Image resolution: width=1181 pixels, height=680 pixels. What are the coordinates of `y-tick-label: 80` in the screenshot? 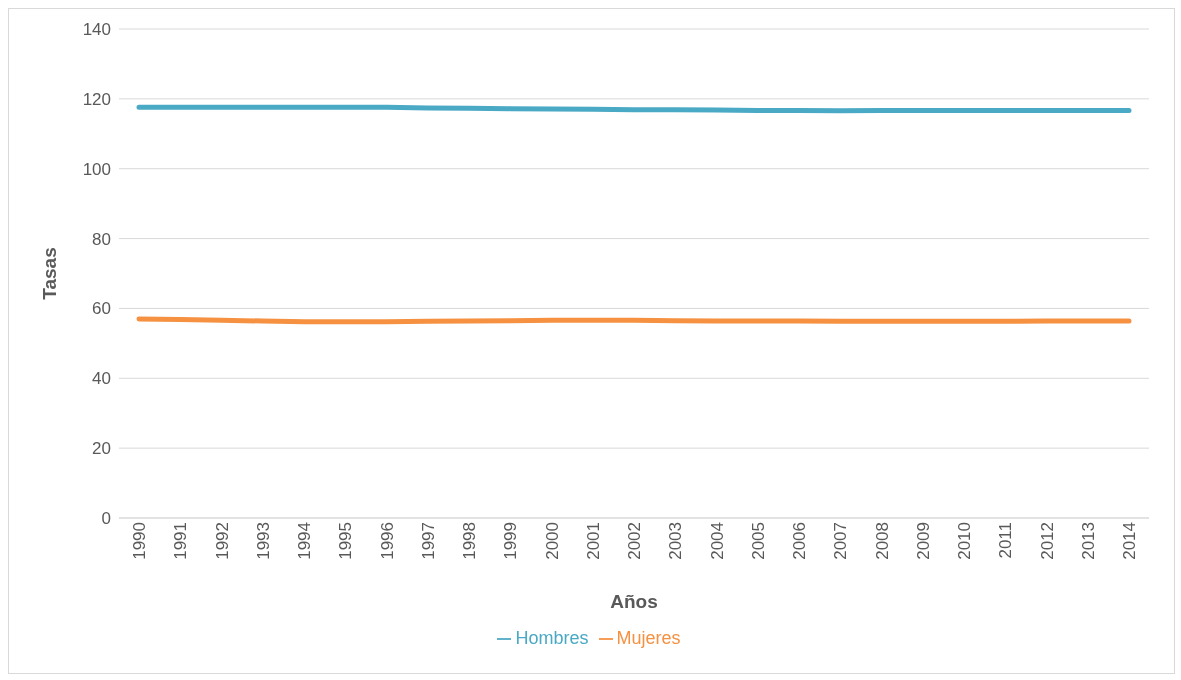 It's located at (101, 239).